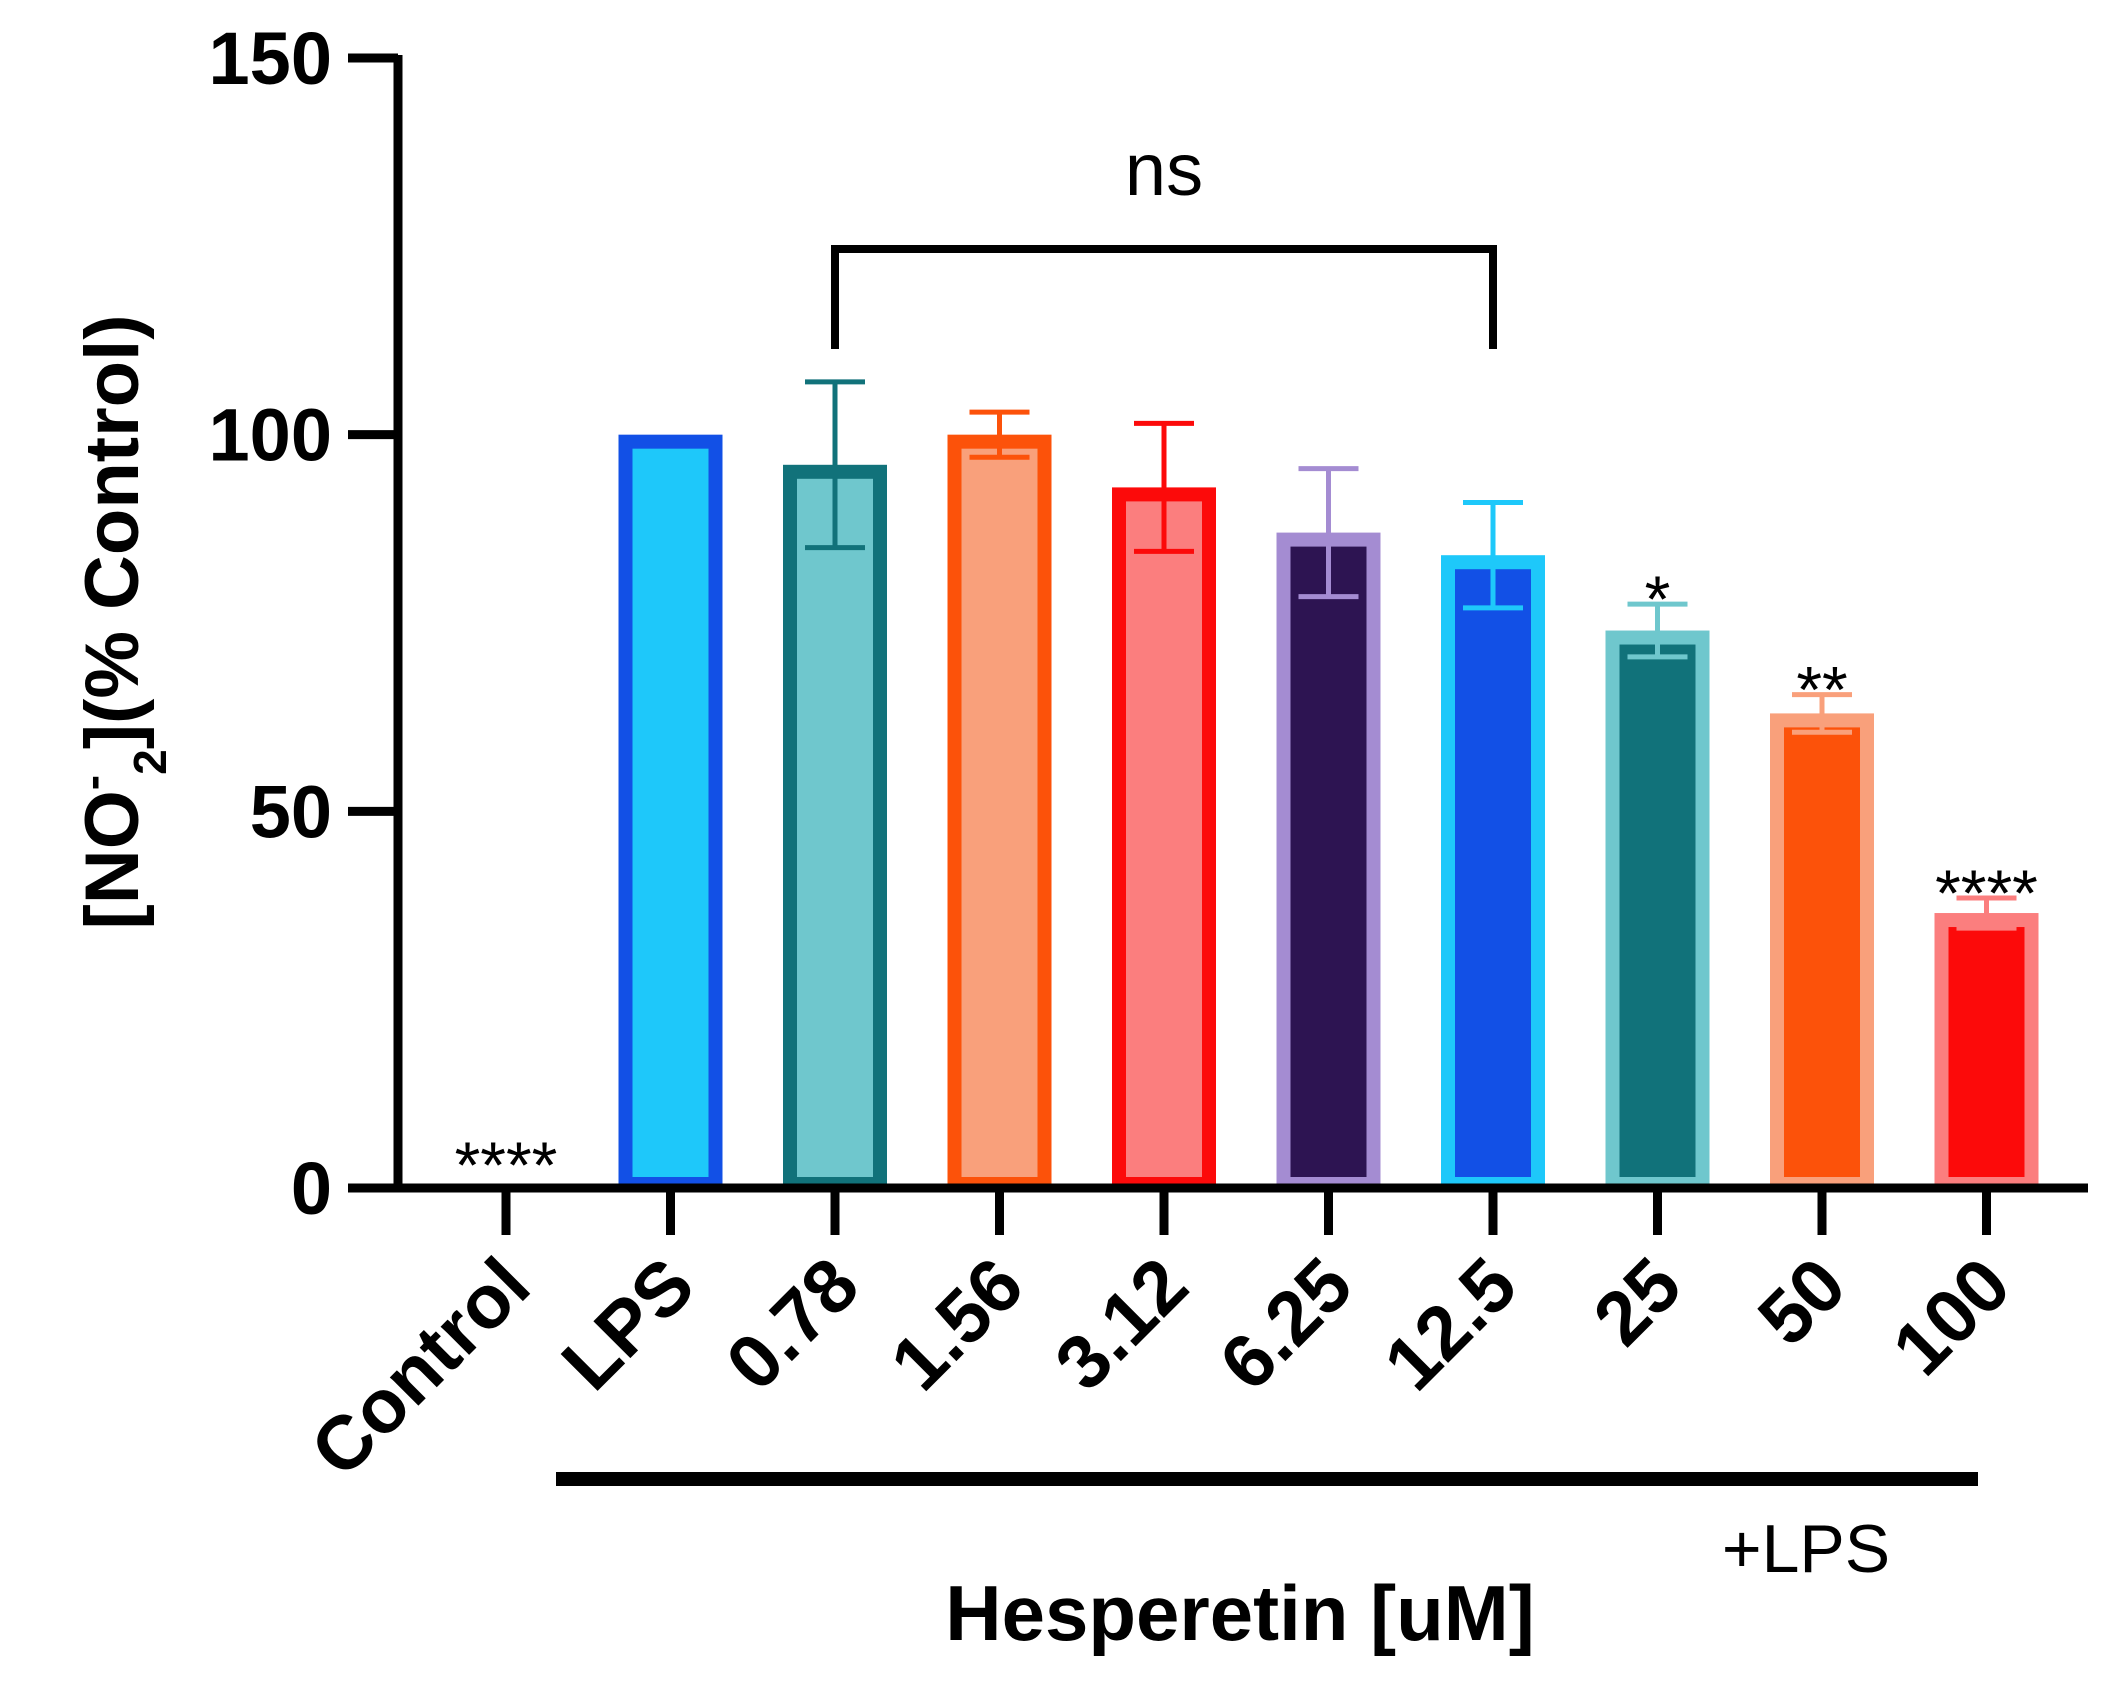  I want to click on x-ticks-layer: Control LPS 0.78 1.56 3.12 6.25 12.5 25 50 100, so click(1161, 1340).